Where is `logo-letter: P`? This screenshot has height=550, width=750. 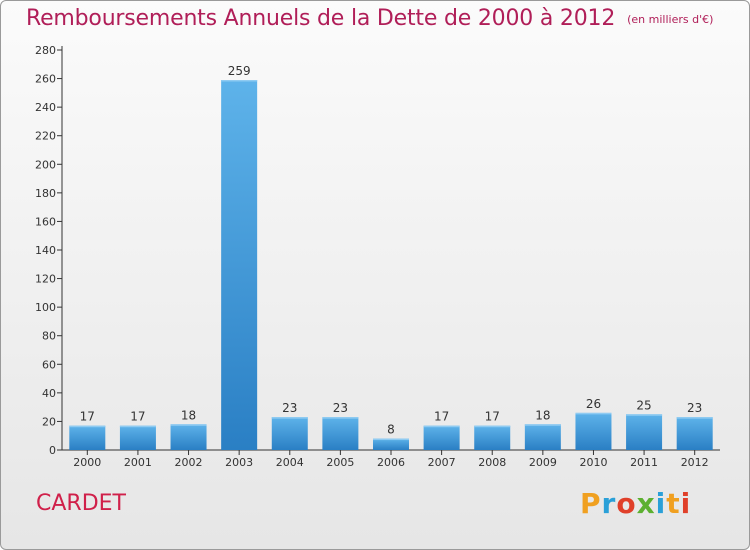 logo-letter: P is located at coordinates (591, 503).